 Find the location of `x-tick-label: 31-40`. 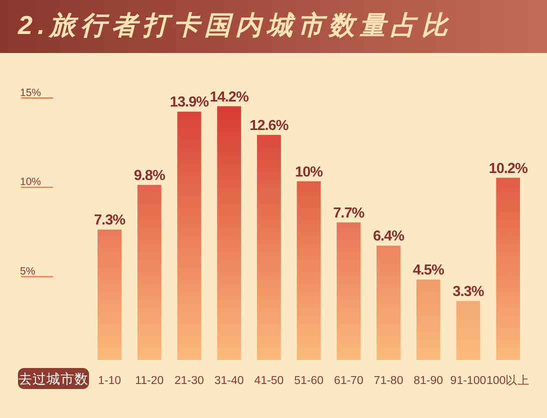

x-tick-label: 31-40 is located at coordinates (229, 381).